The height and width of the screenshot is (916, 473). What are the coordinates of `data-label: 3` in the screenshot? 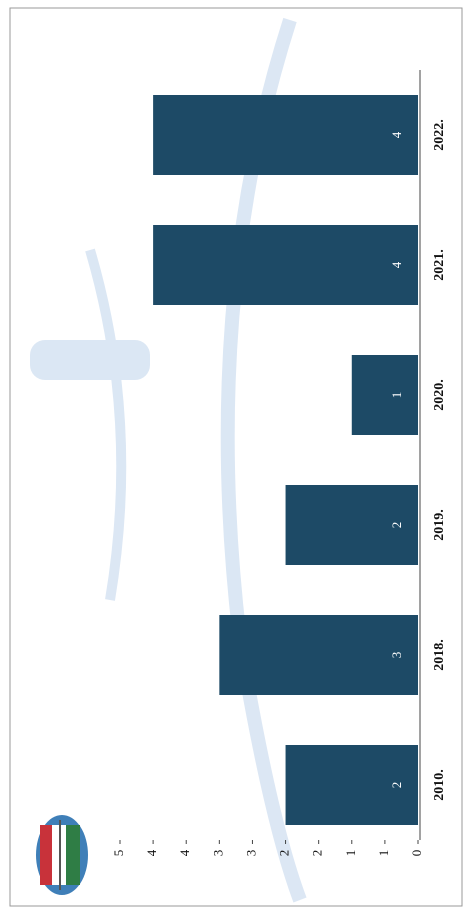 It's located at (396, 655).